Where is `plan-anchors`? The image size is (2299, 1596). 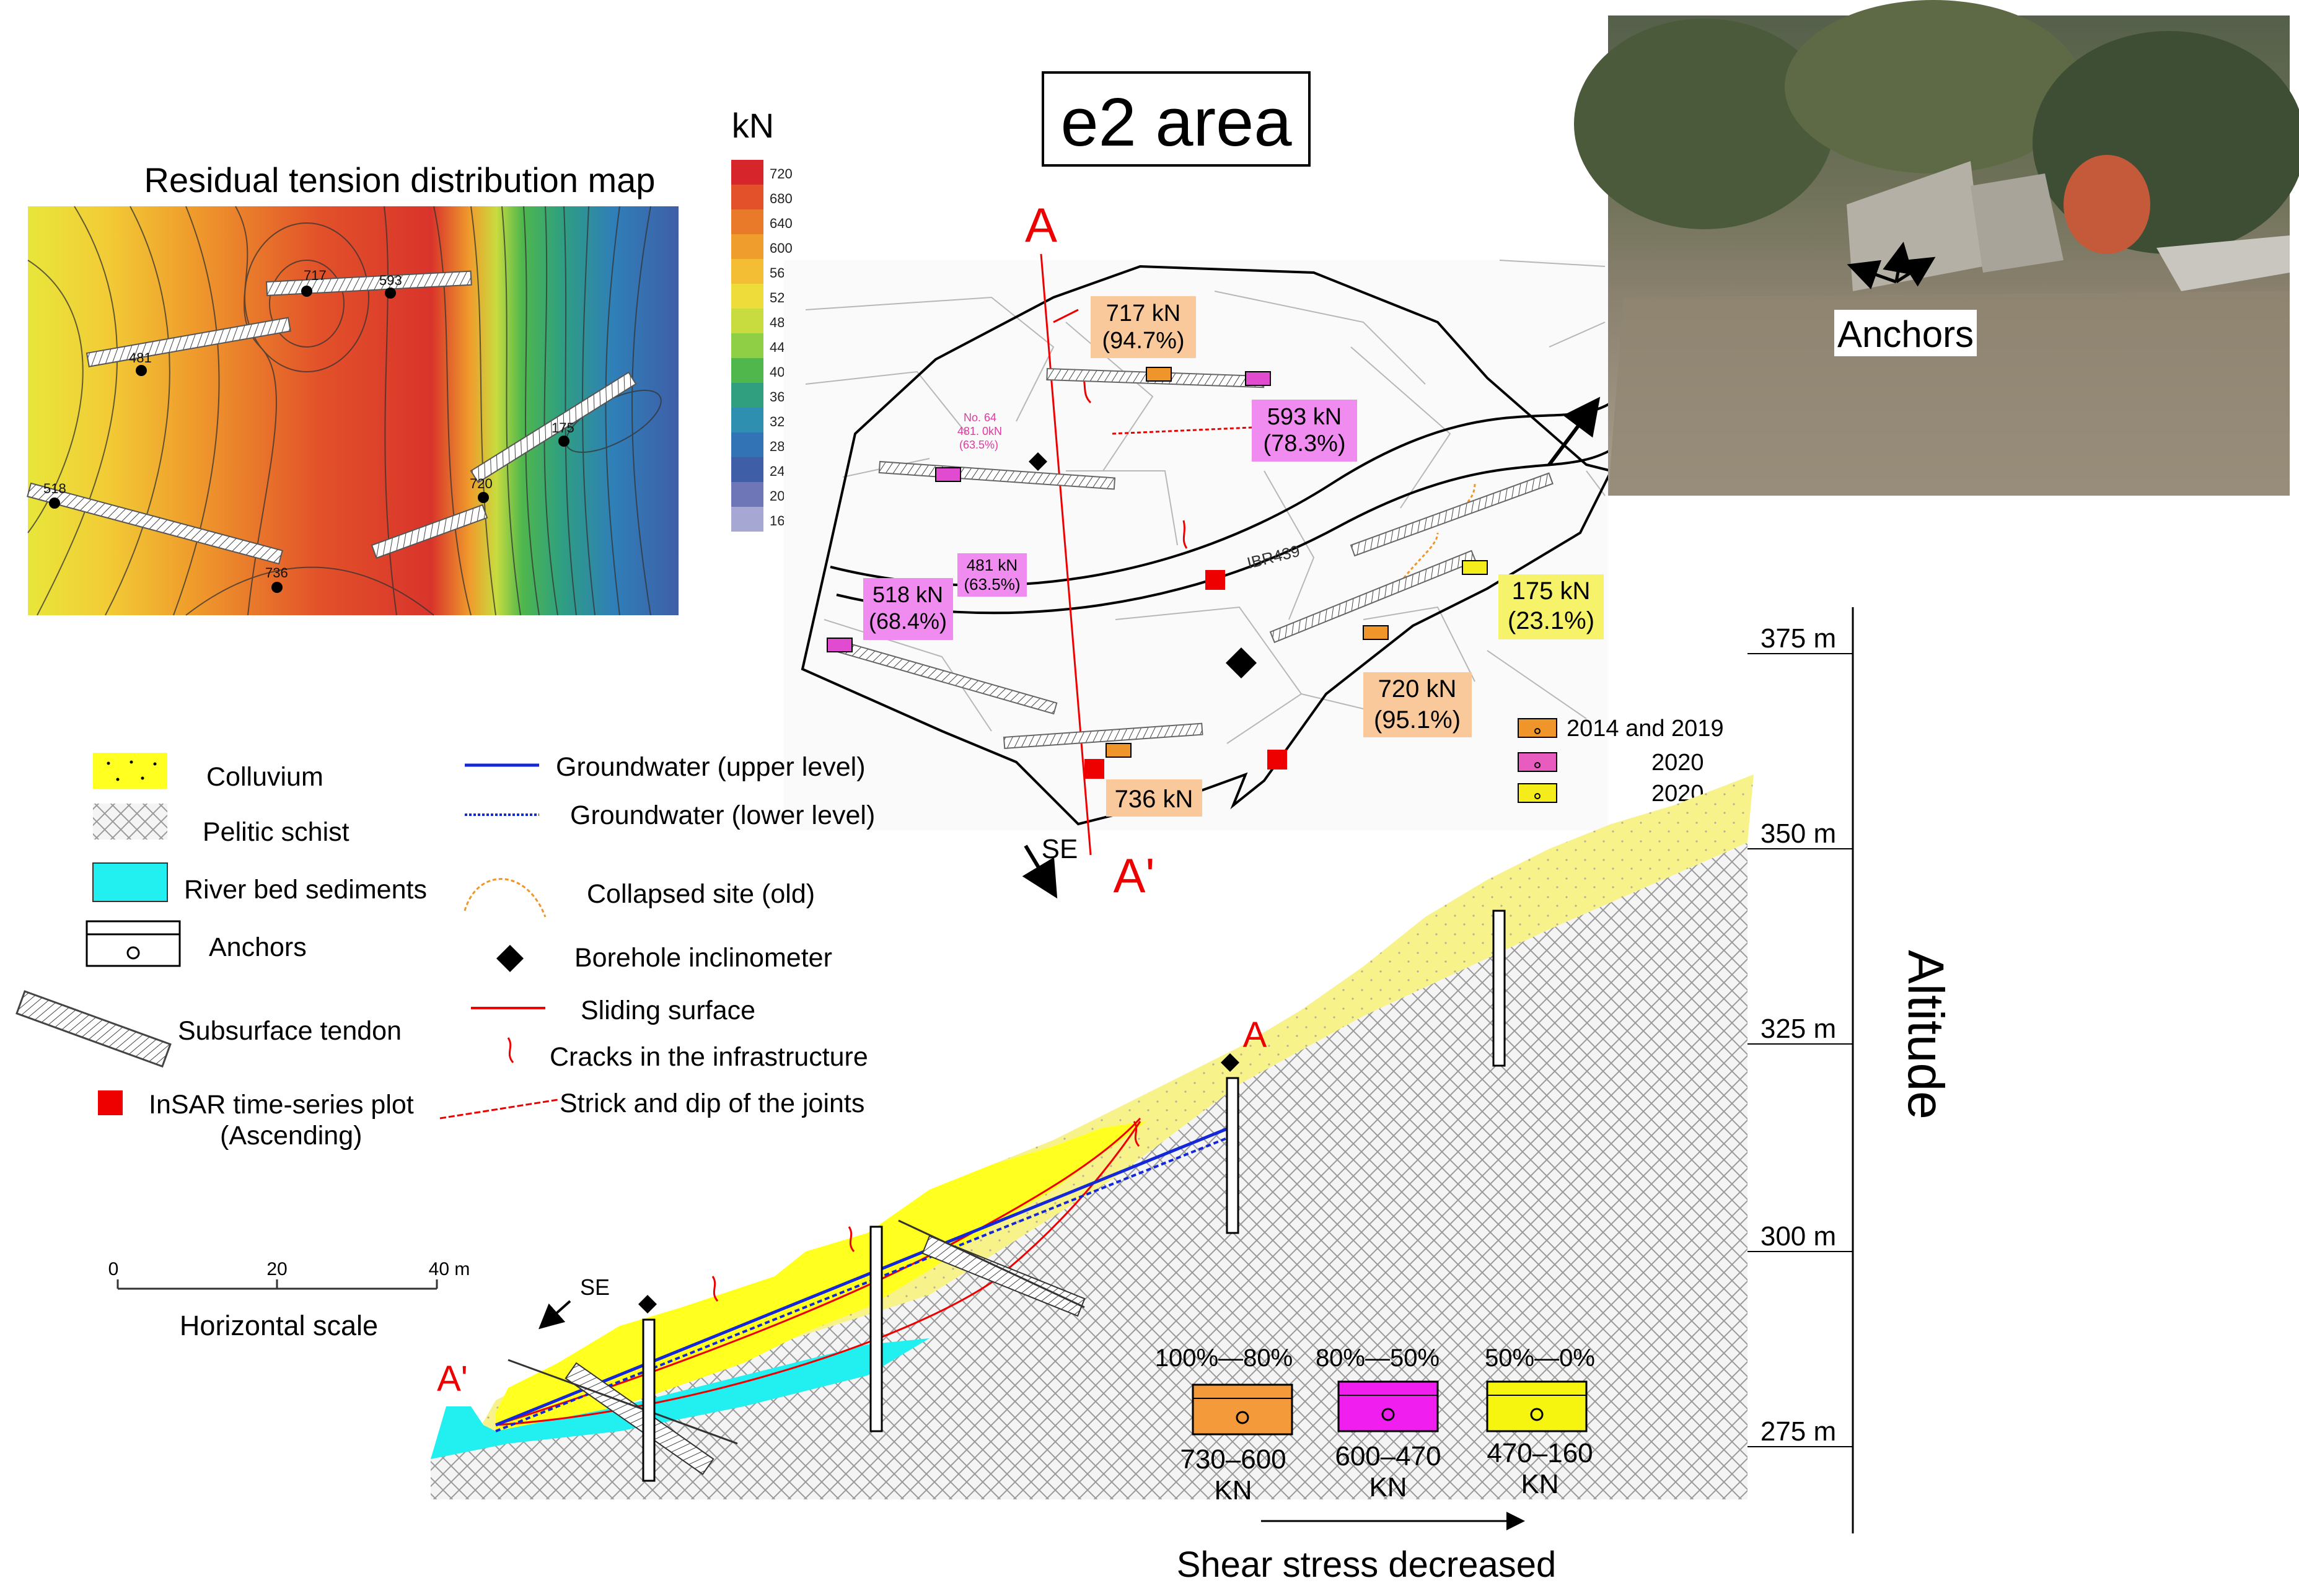
plan-anchors is located at coordinates (1157, 562).